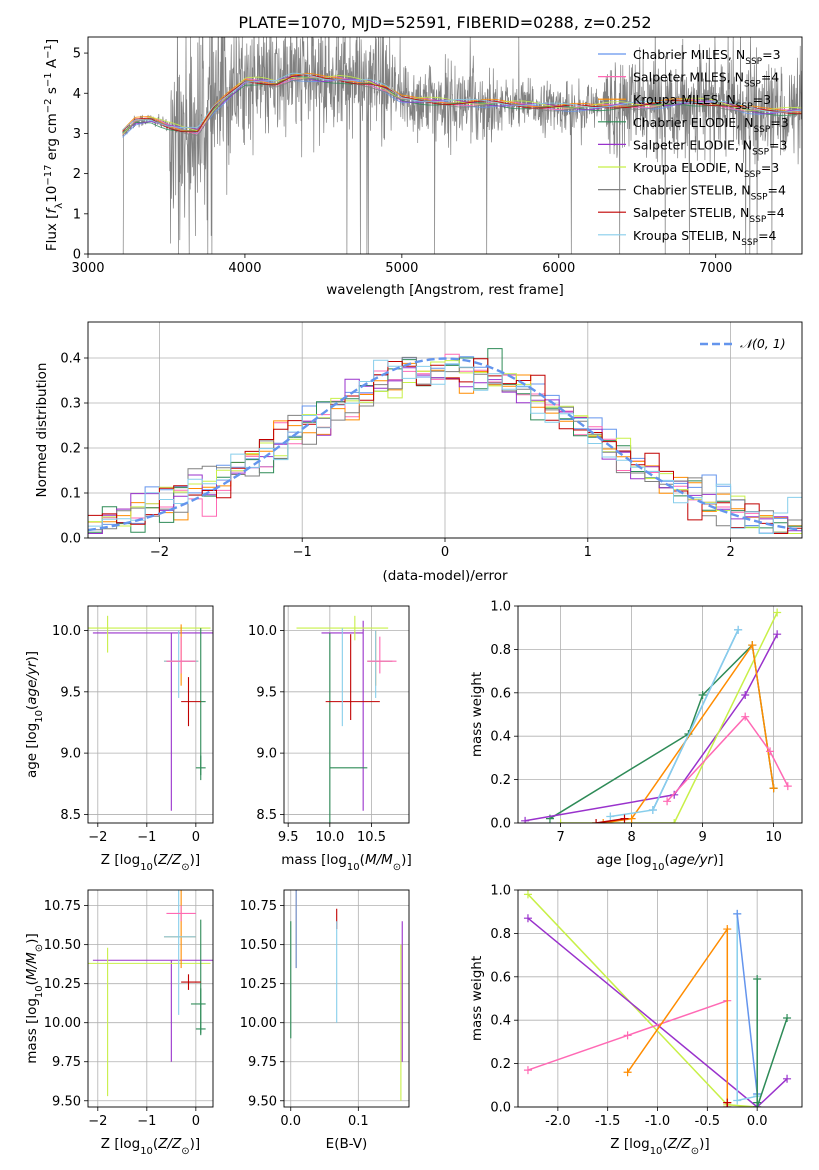 The width and height of the screenshot is (819, 1170). What do you see at coordinates (688, 167) in the screenshot?
I see `legend-name: Kroupa ELODIE, N` at bounding box center [688, 167].